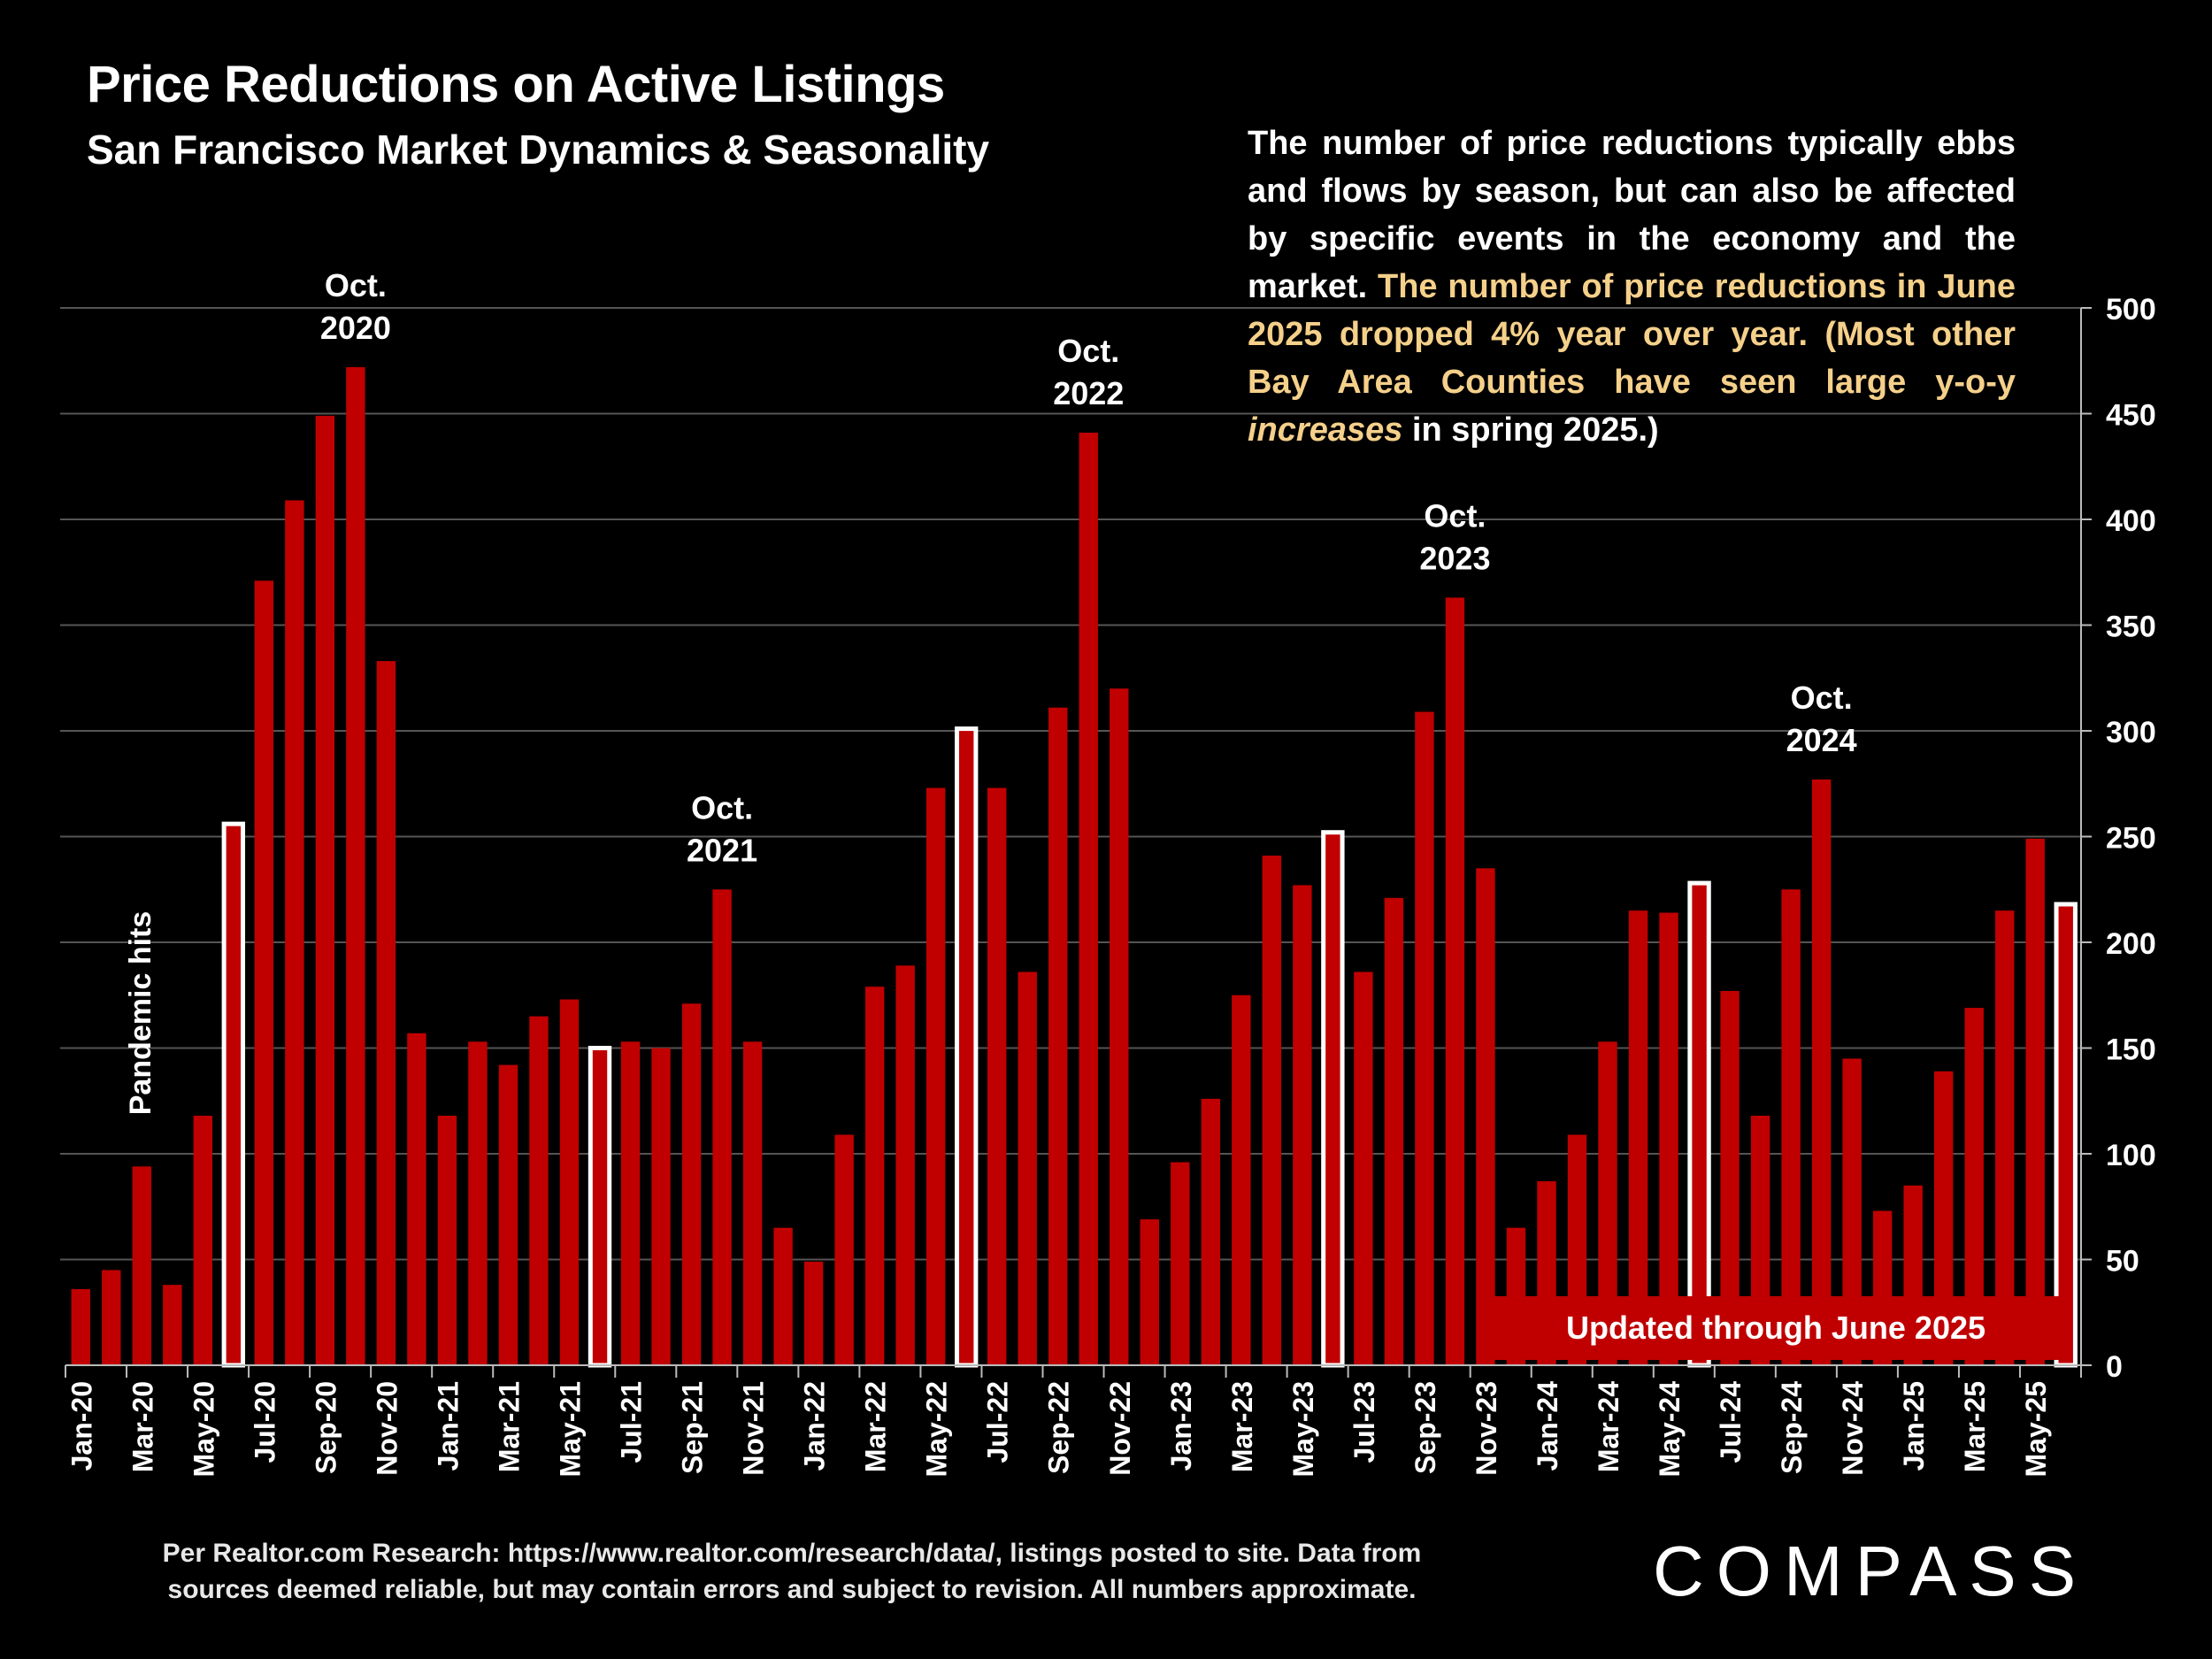 The height and width of the screenshot is (1659, 2212). I want to click on x-tick-label: Jan-22, so click(815, 1426).